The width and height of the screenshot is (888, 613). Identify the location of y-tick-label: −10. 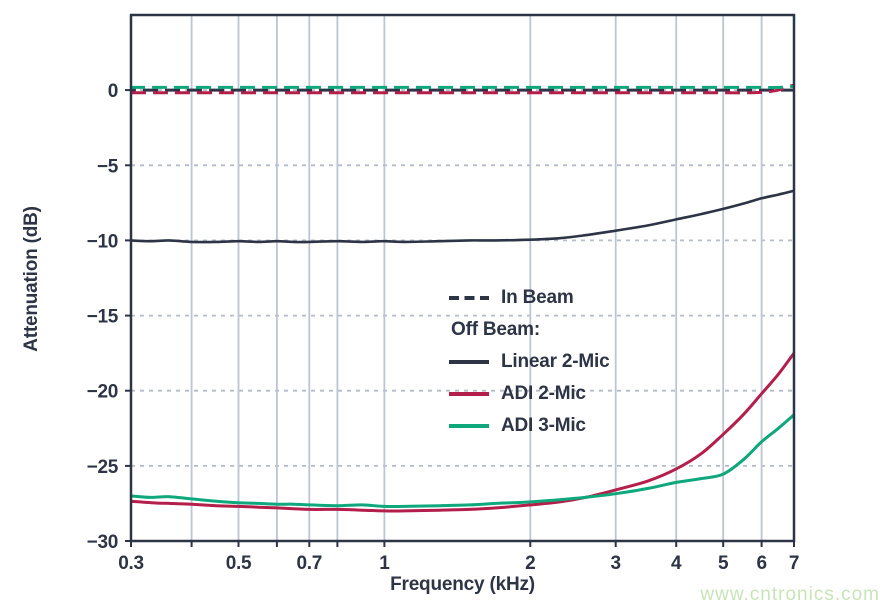
(102, 241).